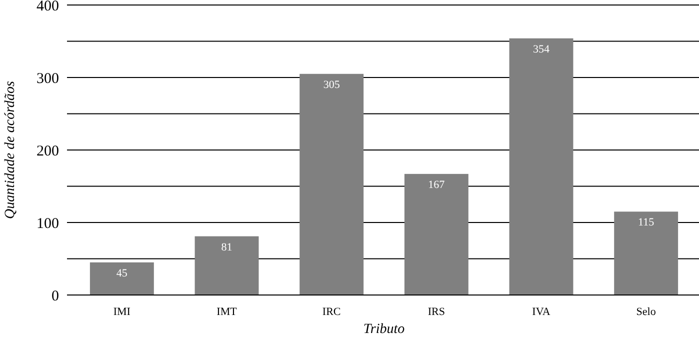 The width and height of the screenshot is (699, 341). I want to click on x-tick-label: Selo, so click(646, 312).